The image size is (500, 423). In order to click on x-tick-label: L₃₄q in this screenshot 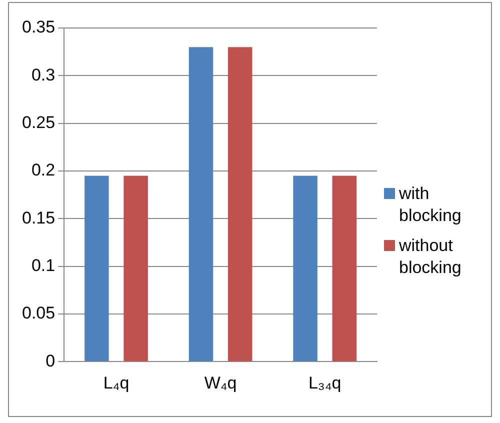, I will do `click(325, 382)`.